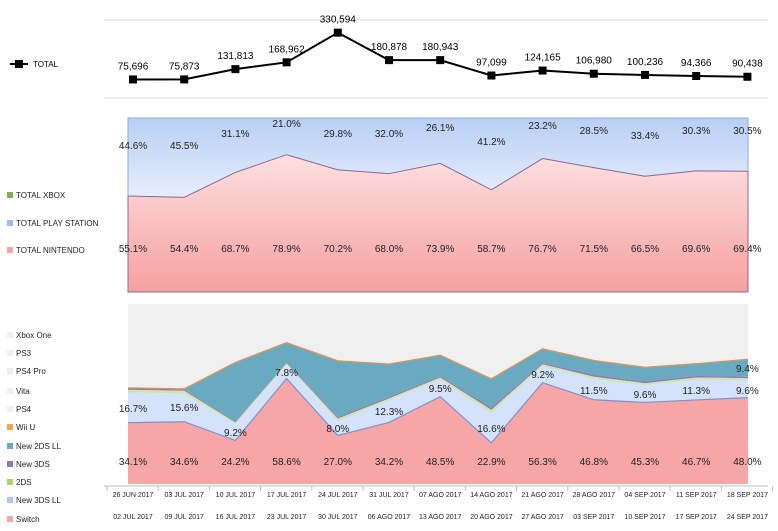  I want to click on total-data-label: 106,980, so click(594, 61).